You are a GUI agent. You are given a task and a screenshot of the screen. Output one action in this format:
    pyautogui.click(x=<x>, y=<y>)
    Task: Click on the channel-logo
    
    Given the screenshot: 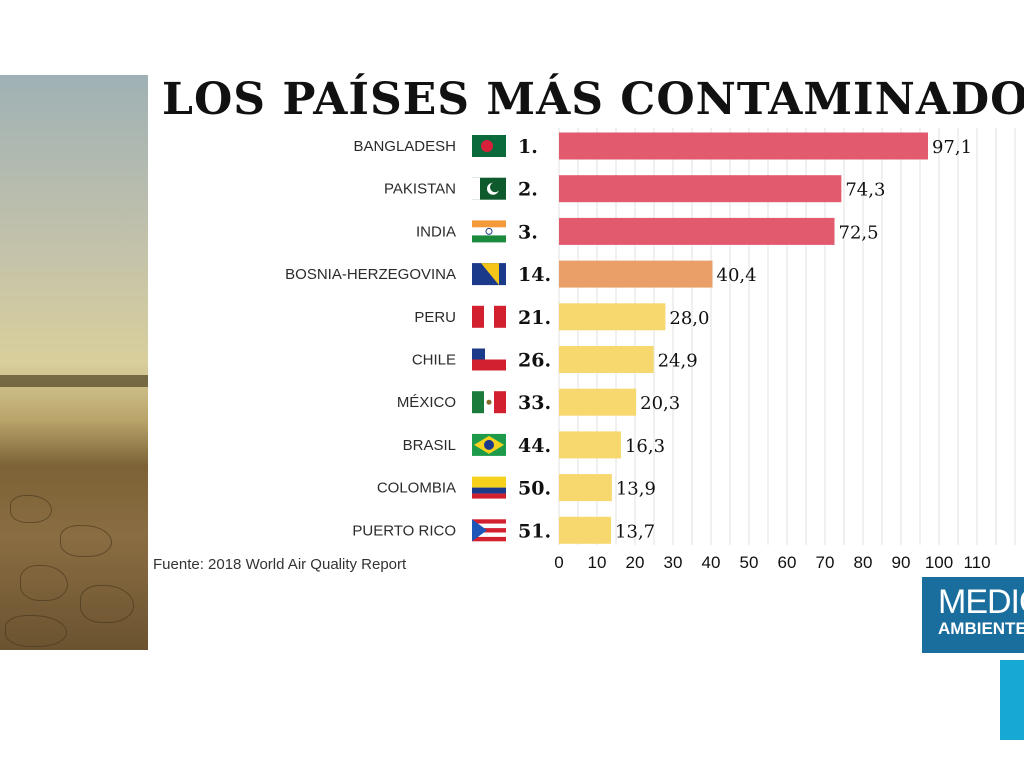 What is the action you would take?
    pyautogui.click(x=1012, y=700)
    